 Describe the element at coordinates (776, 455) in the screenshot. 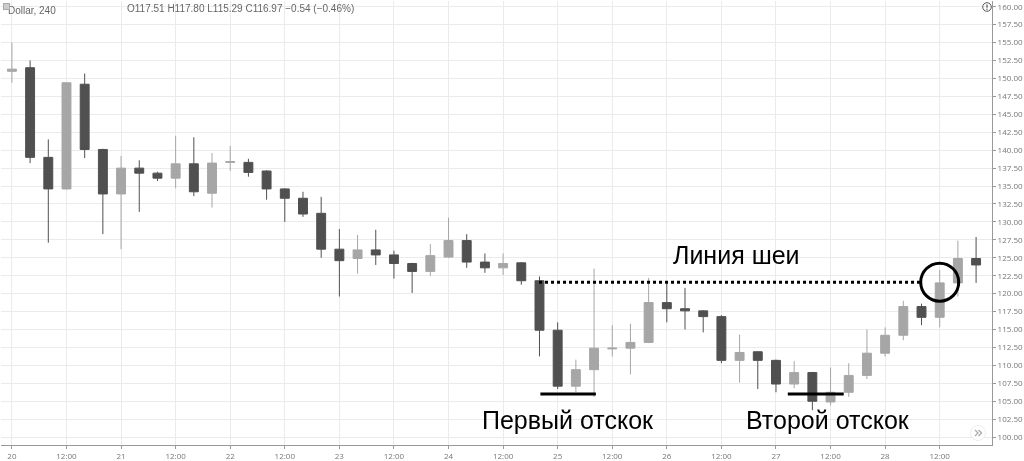

I see `x-tick-label: 27` at that location.